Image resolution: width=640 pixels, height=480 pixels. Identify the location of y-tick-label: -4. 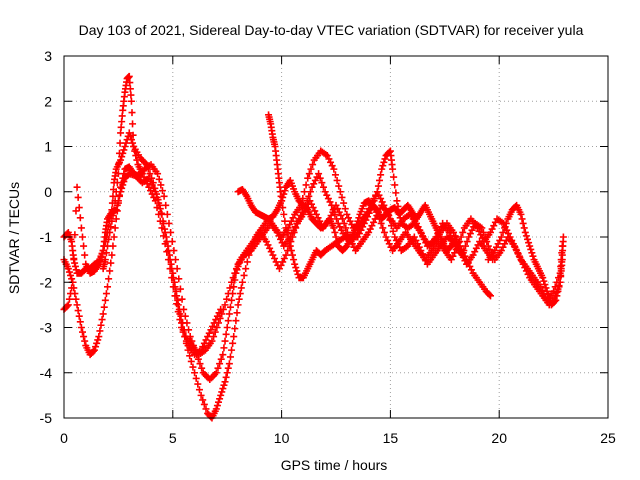
(46, 373).